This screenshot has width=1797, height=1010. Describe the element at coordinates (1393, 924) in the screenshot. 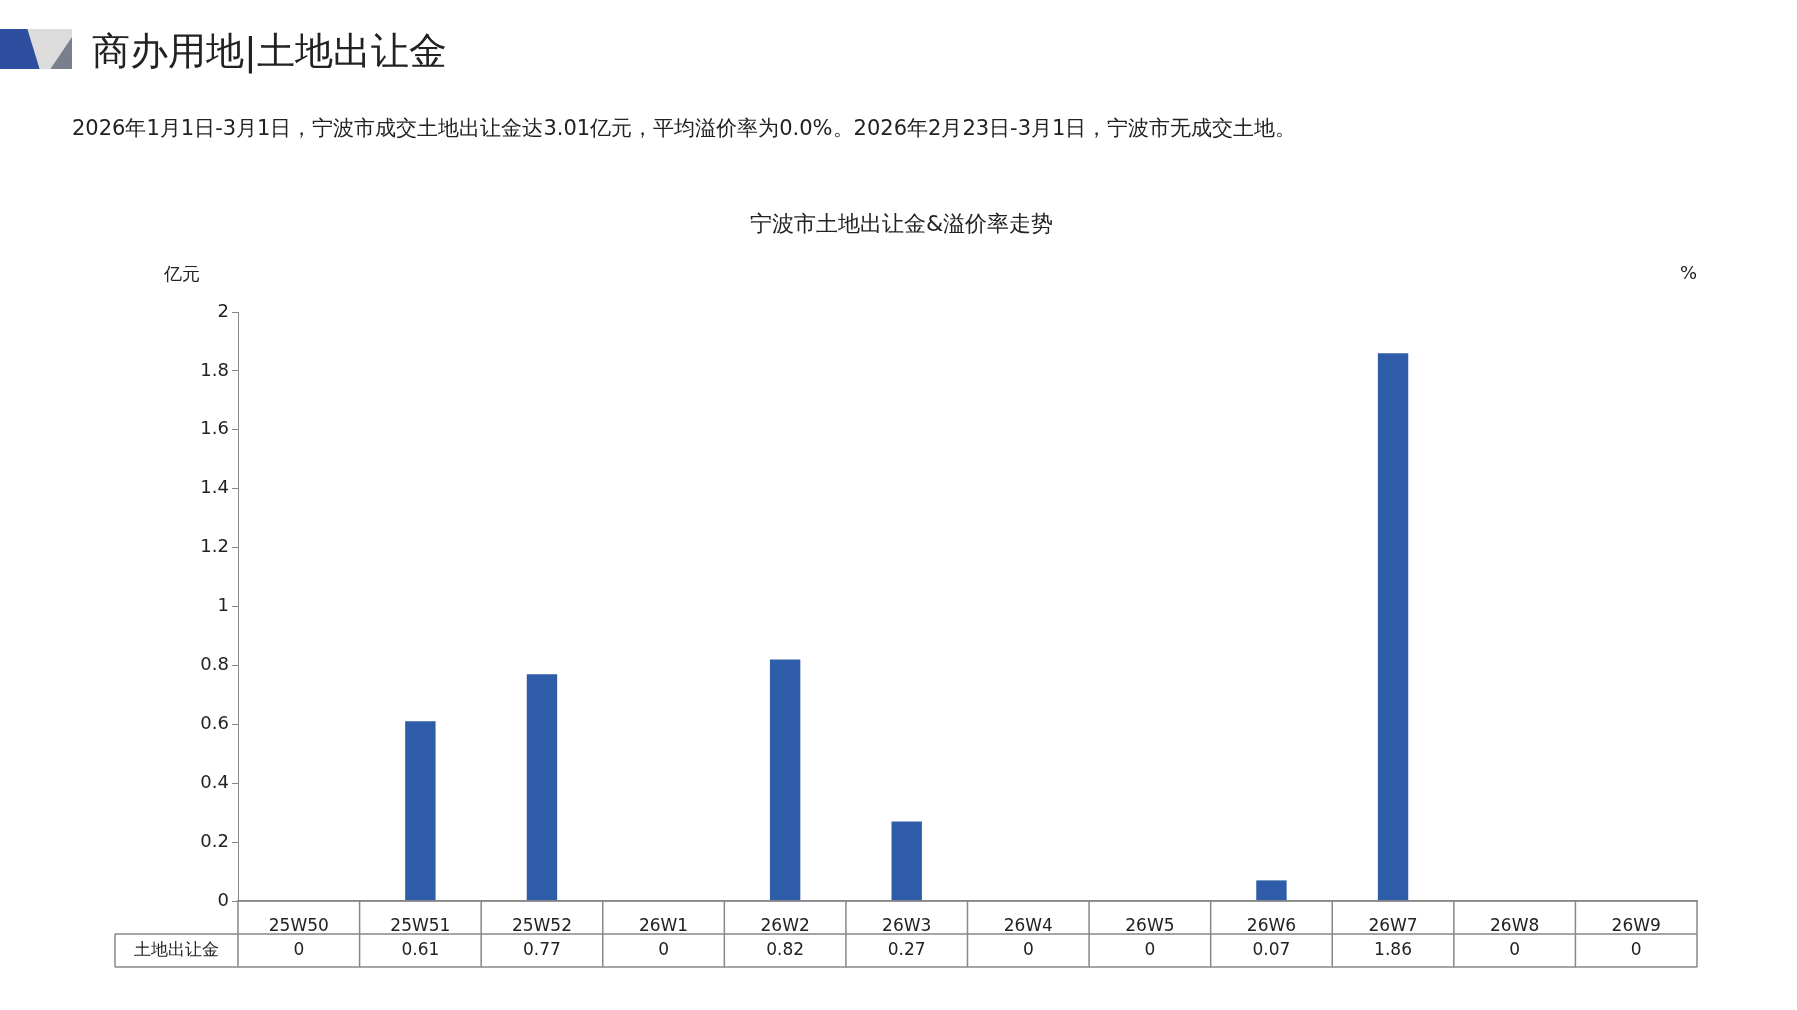

I see `x-tick-label: 26W7` at that location.